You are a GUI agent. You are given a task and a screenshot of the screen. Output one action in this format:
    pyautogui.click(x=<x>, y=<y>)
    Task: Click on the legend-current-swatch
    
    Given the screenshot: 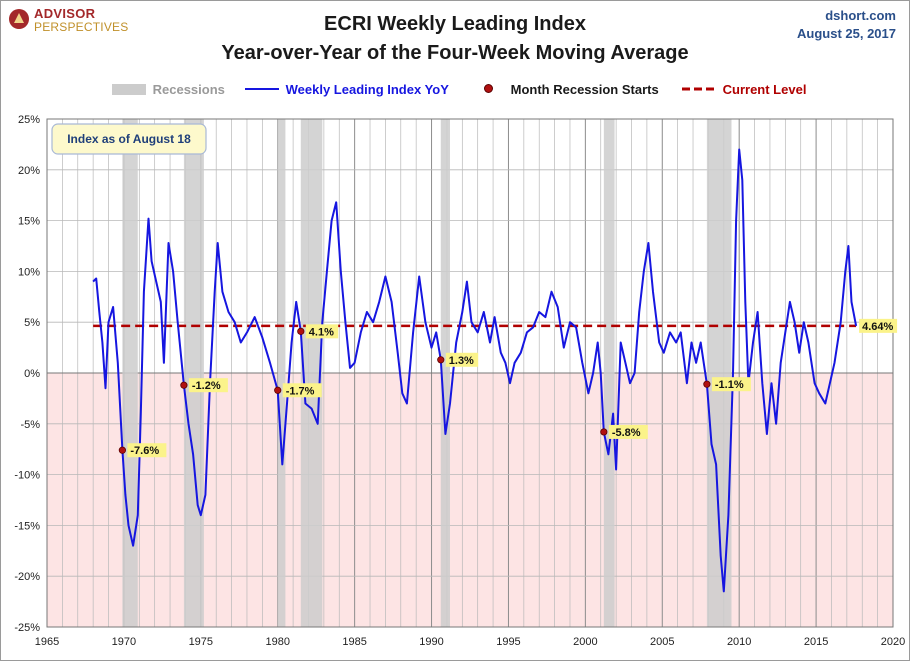 What is the action you would take?
    pyautogui.click(x=699, y=89)
    